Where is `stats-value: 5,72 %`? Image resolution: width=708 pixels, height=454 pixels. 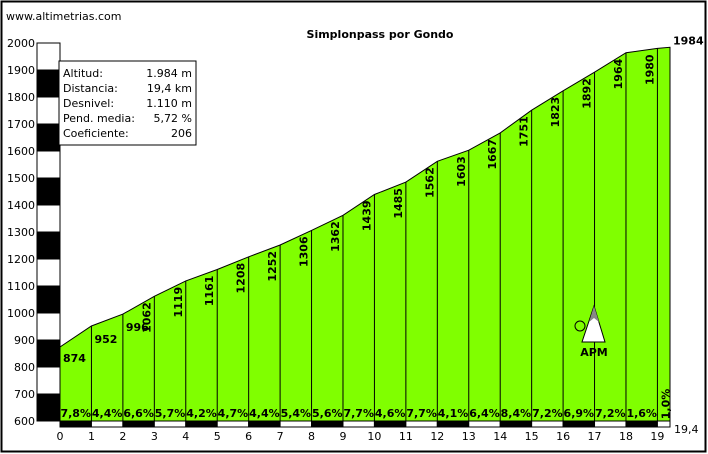
stats-value: 5,72 % is located at coordinates (173, 118).